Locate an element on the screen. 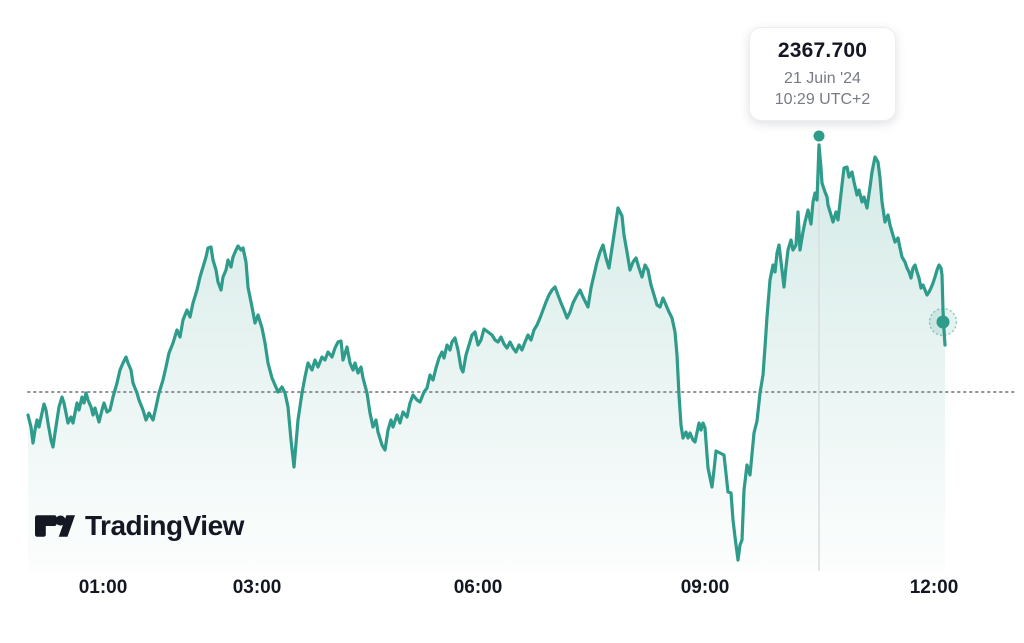 This screenshot has height=643, width=1024. tooltip-date: 21 Juin '24 is located at coordinates (822, 78).